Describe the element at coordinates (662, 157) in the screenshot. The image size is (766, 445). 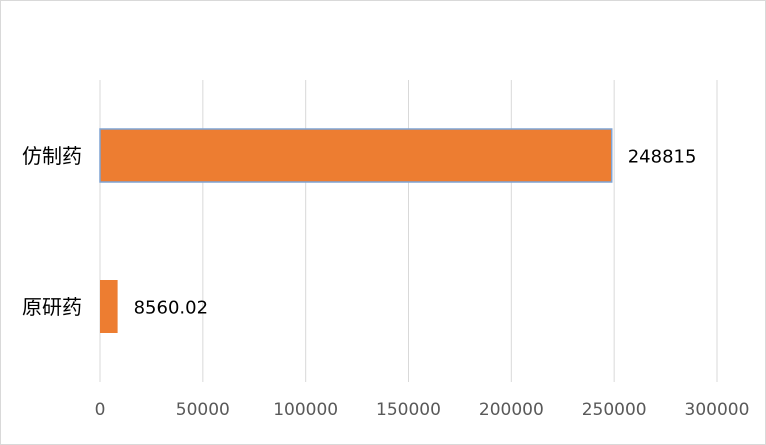
I see `data-label: 248815` at that location.